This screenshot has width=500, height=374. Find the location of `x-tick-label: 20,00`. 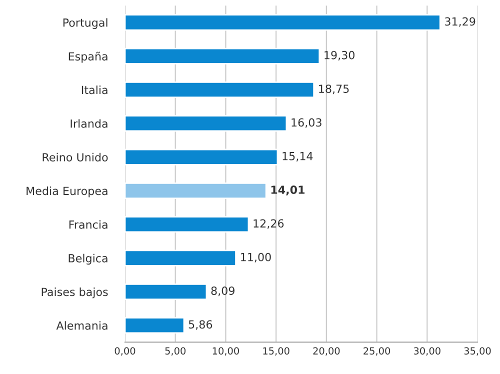

x-tick-label: 20,00 is located at coordinates (326, 351).